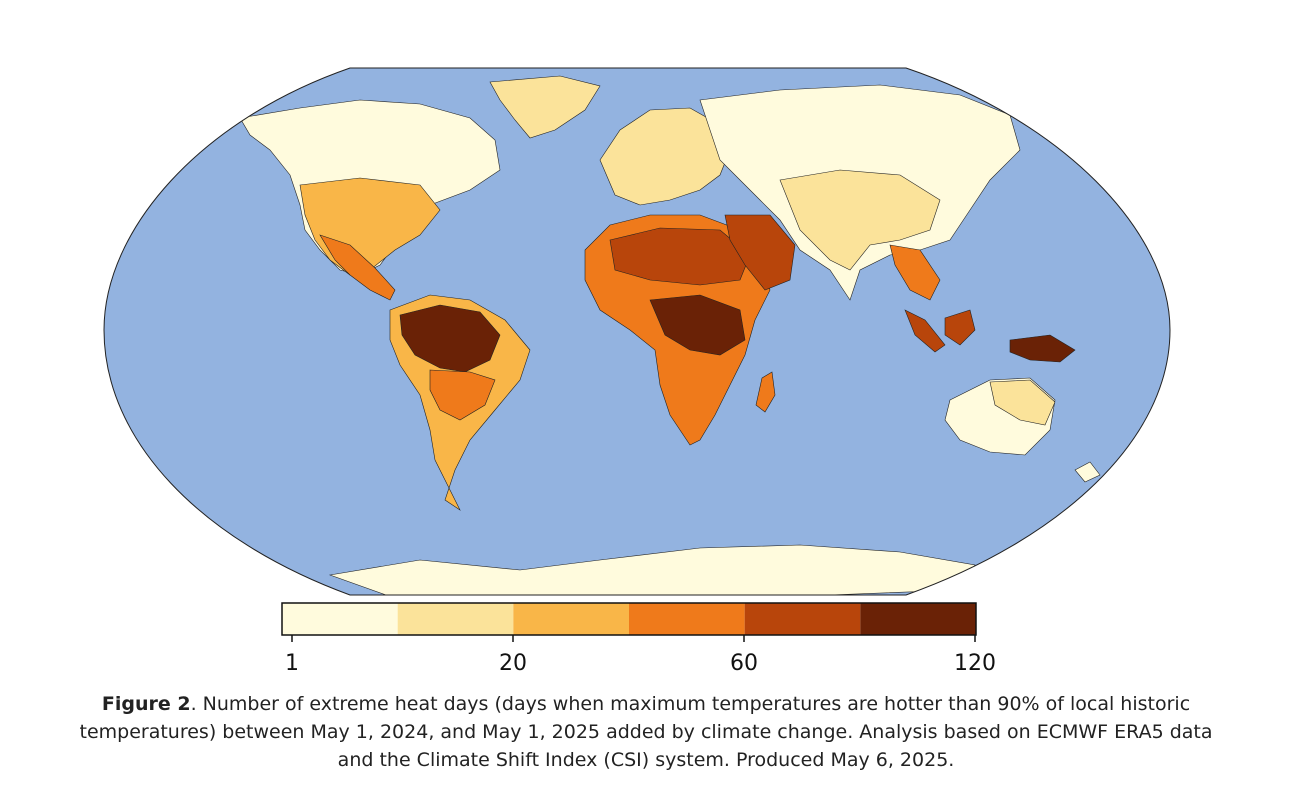 The width and height of the screenshot is (1292, 811). Describe the element at coordinates (146, 704) in the screenshot. I see `figure-label: Figure 2` at that location.